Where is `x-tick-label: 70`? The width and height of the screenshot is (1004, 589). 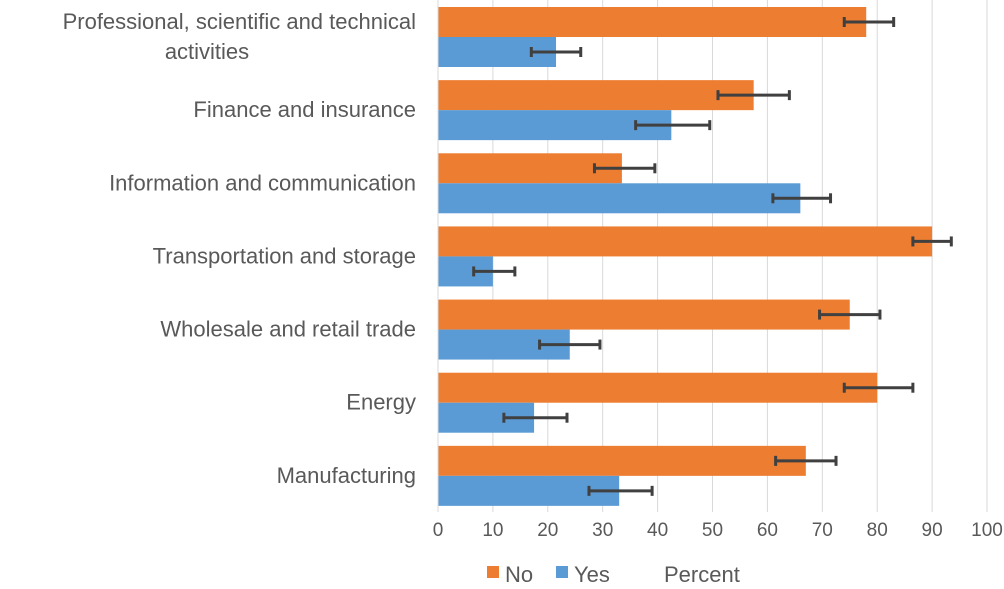
x-tick-label: 70 is located at coordinates (822, 530).